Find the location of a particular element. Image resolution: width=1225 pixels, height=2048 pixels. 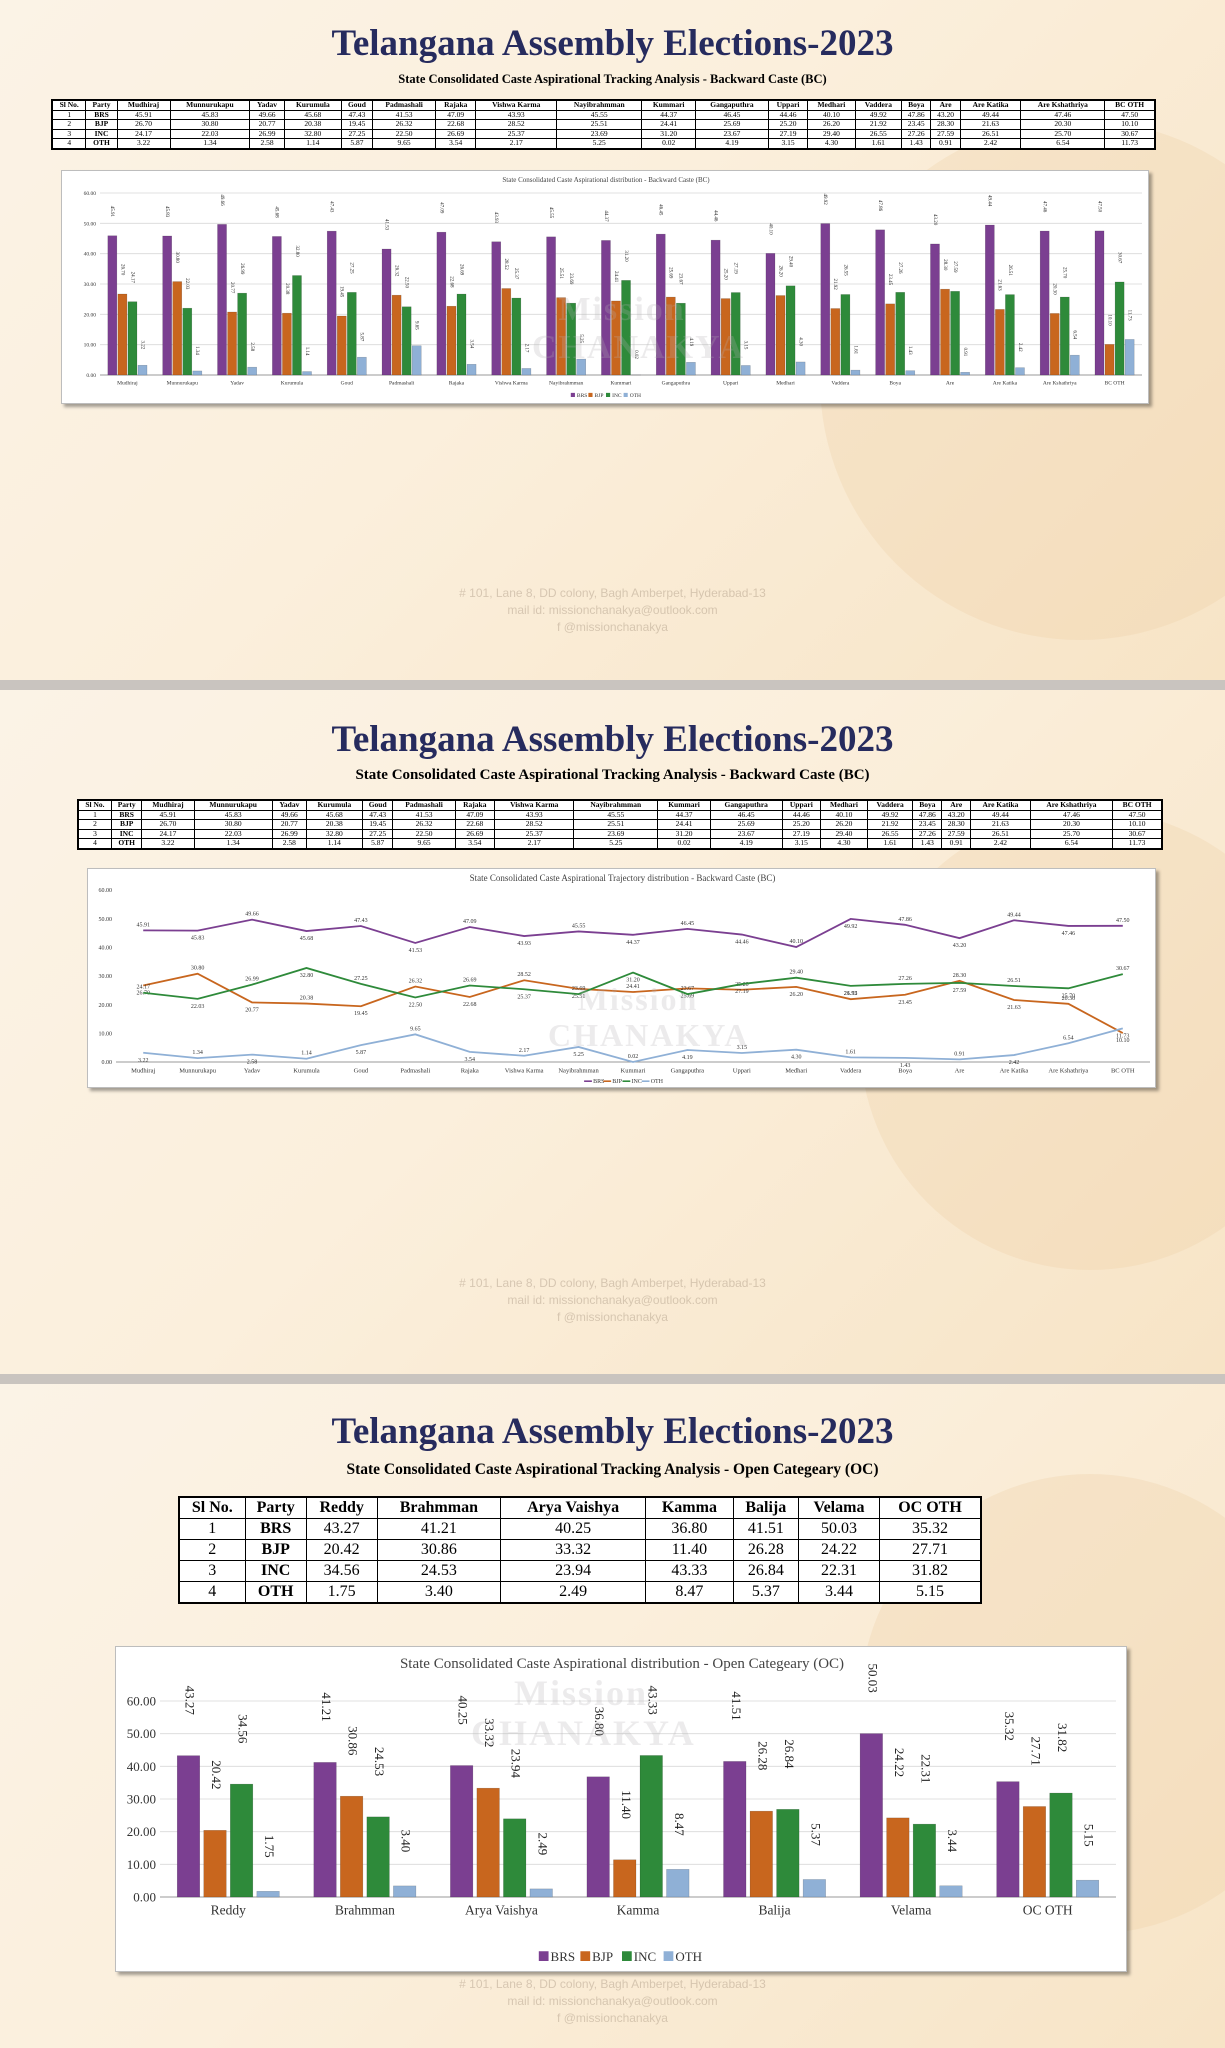

table-header-cell: Kummari is located at coordinates (668, 105).